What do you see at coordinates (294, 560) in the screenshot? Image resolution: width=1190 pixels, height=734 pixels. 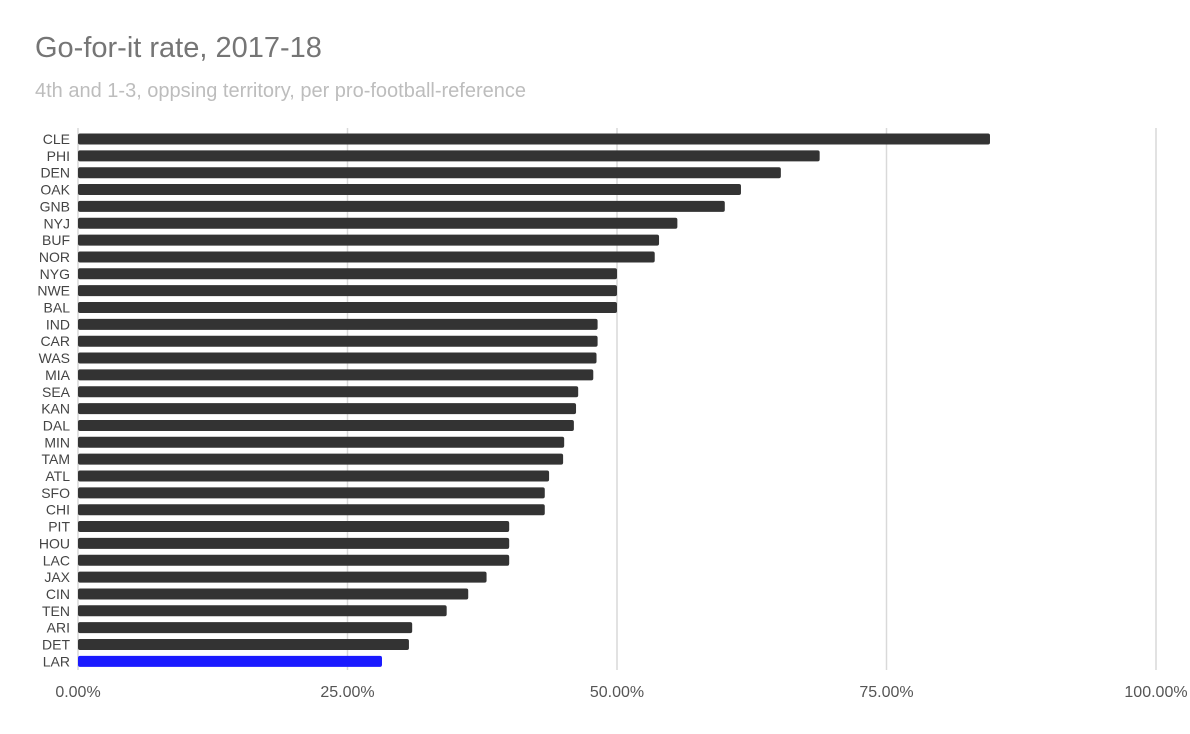 I see `bar-lac` at bounding box center [294, 560].